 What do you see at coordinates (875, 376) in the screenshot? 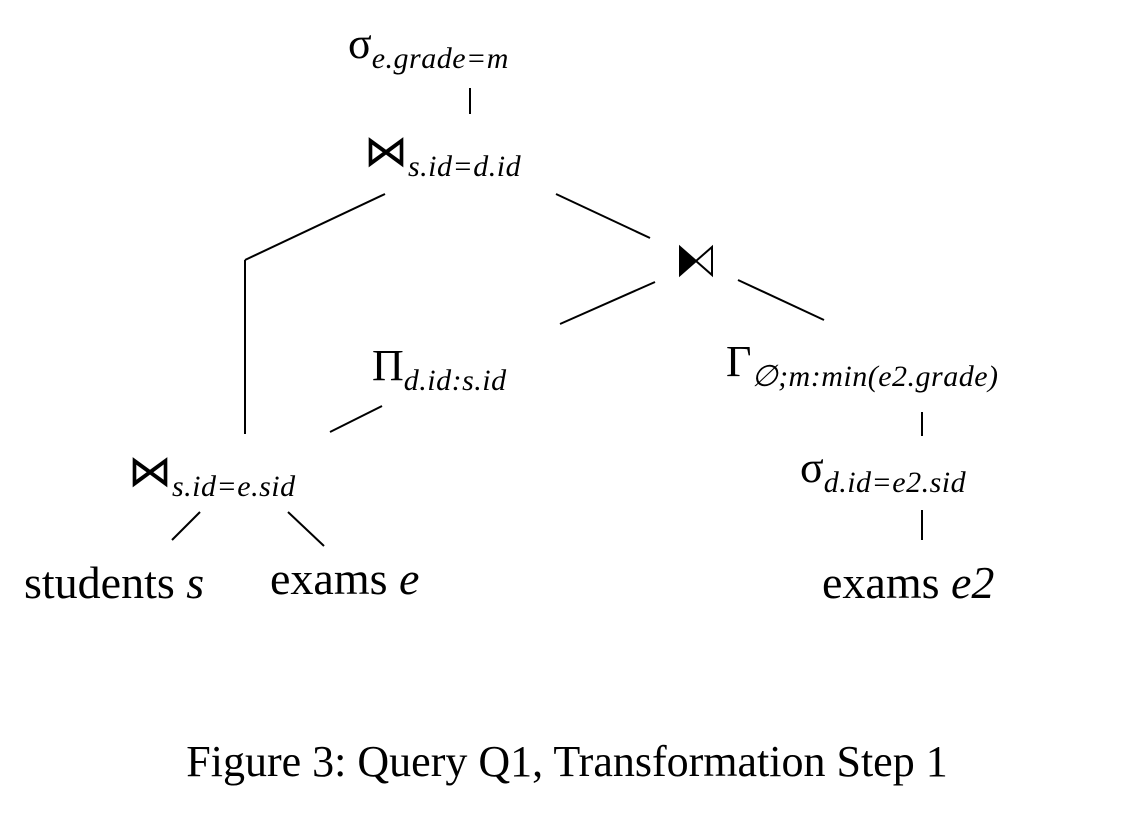
I see `grouping-spec: ∅;m:min(e2.grade)` at bounding box center [875, 376].